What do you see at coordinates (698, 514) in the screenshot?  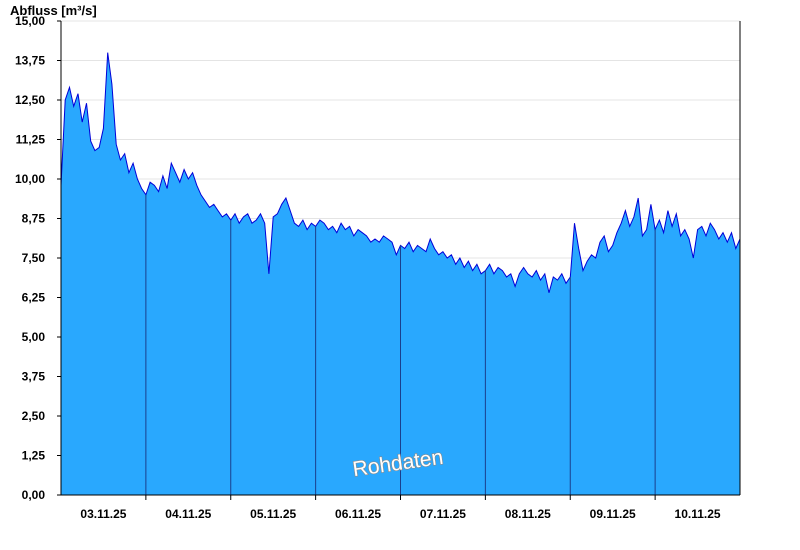 I see `x-tick-label: 10.11.25` at bounding box center [698, 514].